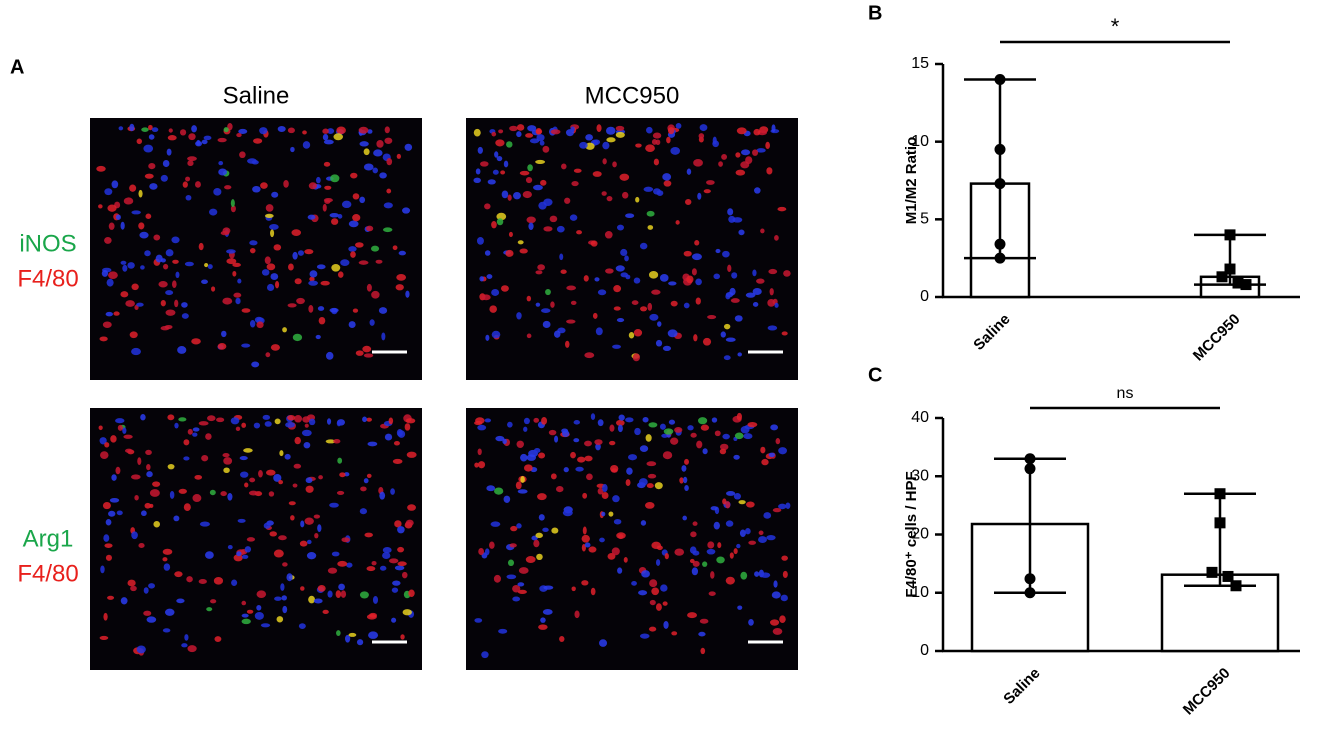  What do you see at coordinates (920, 141) in the screenshot?
I see `y-tick-label: 10` at bounding box center [920, 141].